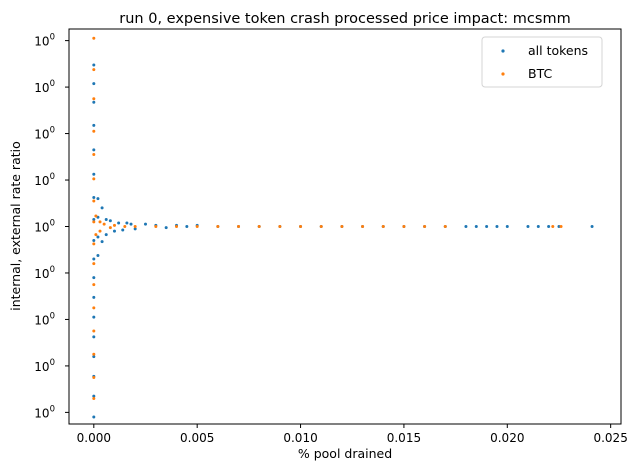  What do you see at coordinates (15, 226) in the screenshot?
I see `y-axis-label: internal, external rate ratio` at bounding box center [15, 226].